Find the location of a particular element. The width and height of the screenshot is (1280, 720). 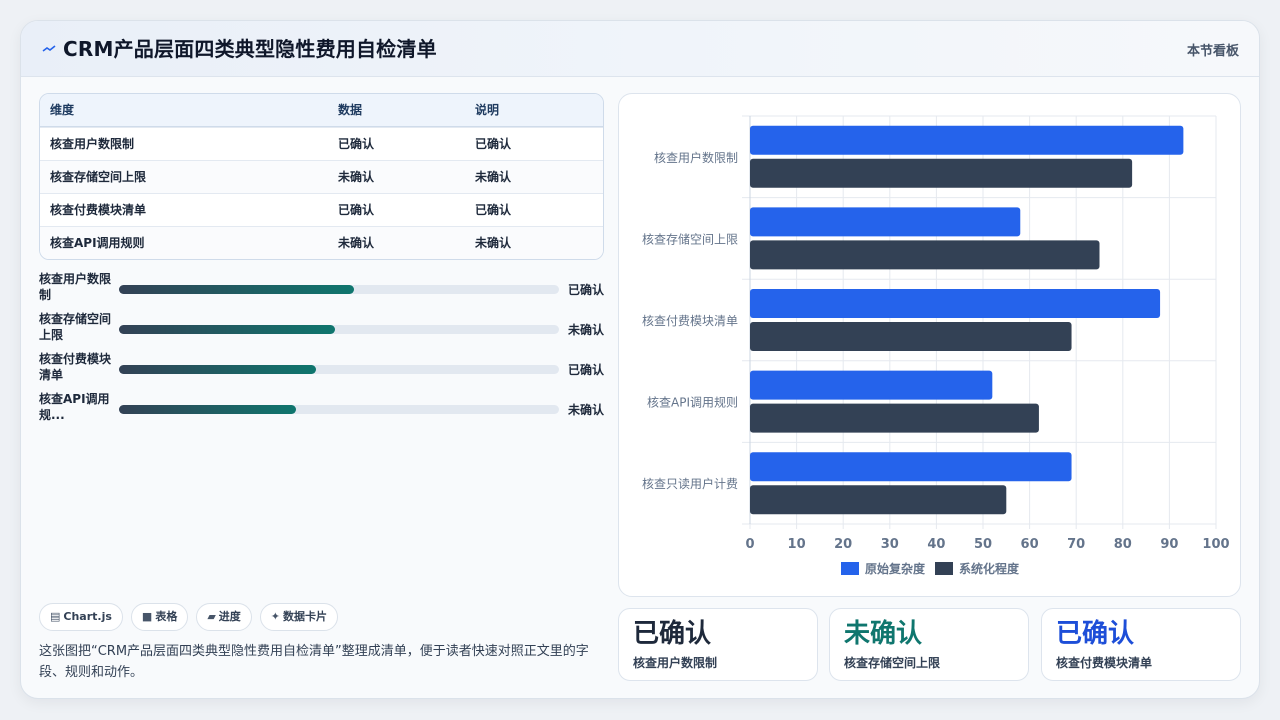

x-tick-label: 50 is located at coordinates (983, 544).